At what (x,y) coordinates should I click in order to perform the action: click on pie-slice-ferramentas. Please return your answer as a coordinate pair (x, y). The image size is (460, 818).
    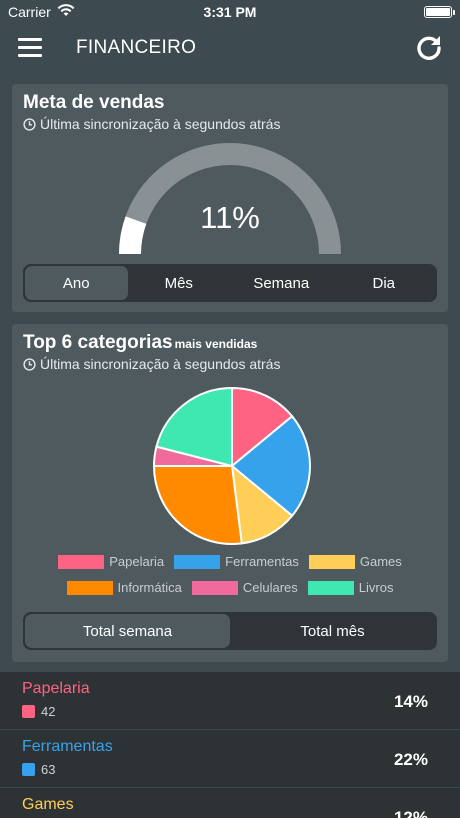
    Looking at the image, I should click on (270, 466).